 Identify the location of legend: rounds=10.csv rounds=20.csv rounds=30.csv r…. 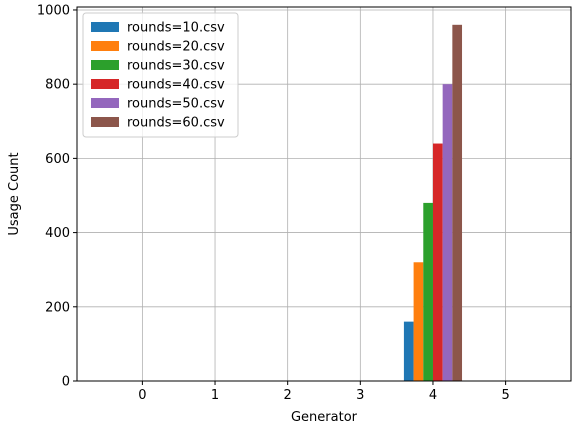
(160, 75).